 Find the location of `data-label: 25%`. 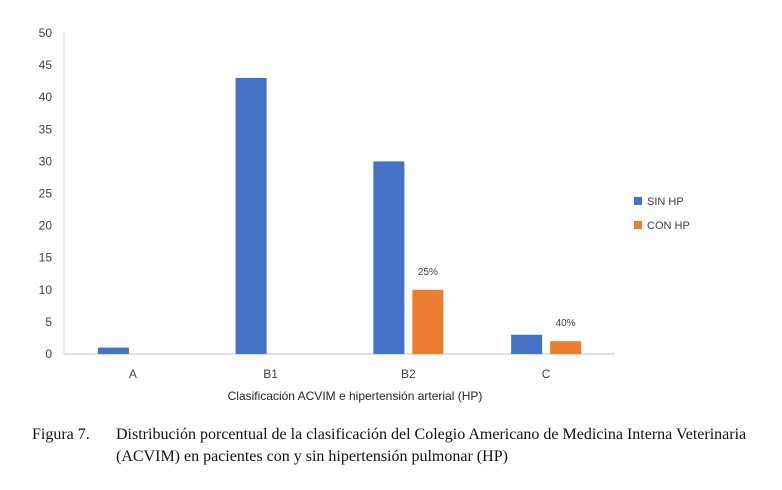

data-label: 25% is located at coordinates (428, 272).